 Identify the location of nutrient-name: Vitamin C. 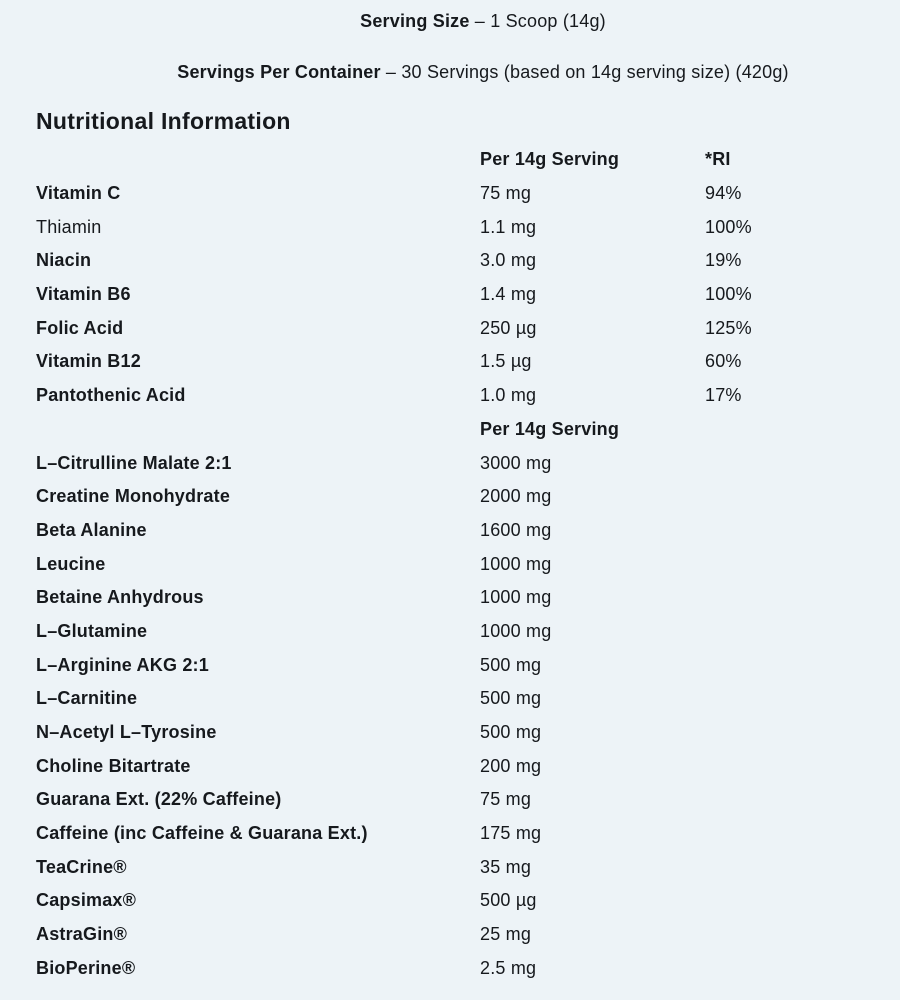
(78, 193).